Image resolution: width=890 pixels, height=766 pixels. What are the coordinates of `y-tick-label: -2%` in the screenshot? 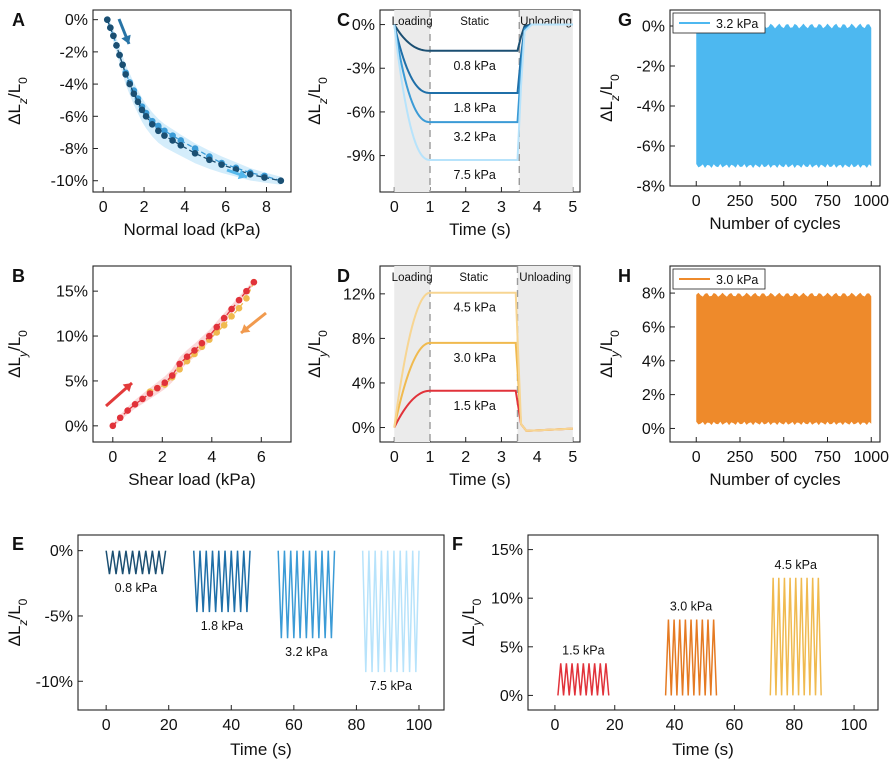 It's located at (74, 52).